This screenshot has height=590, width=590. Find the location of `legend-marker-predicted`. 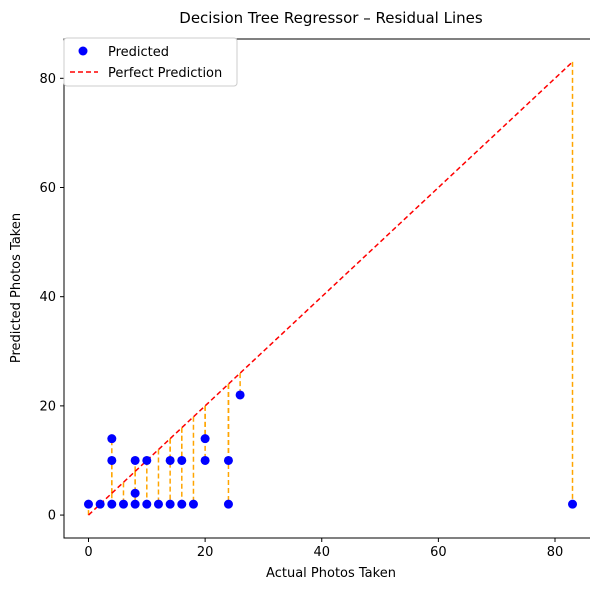

legend-marker-predicted is located at coordinates (83, 51).